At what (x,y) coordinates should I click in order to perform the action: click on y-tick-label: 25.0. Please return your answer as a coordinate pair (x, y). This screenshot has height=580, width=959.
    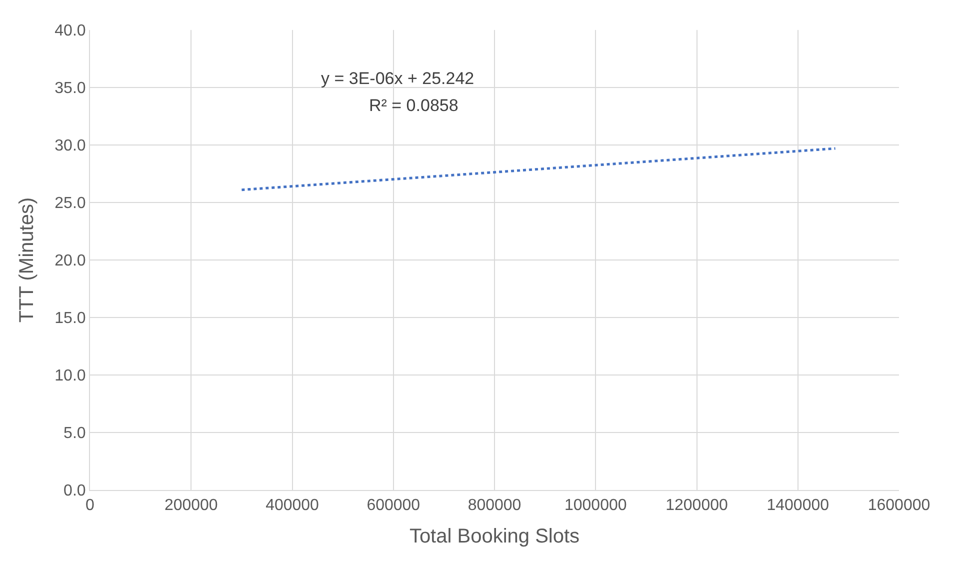
    Looking at the image, I should click on (70, 203).